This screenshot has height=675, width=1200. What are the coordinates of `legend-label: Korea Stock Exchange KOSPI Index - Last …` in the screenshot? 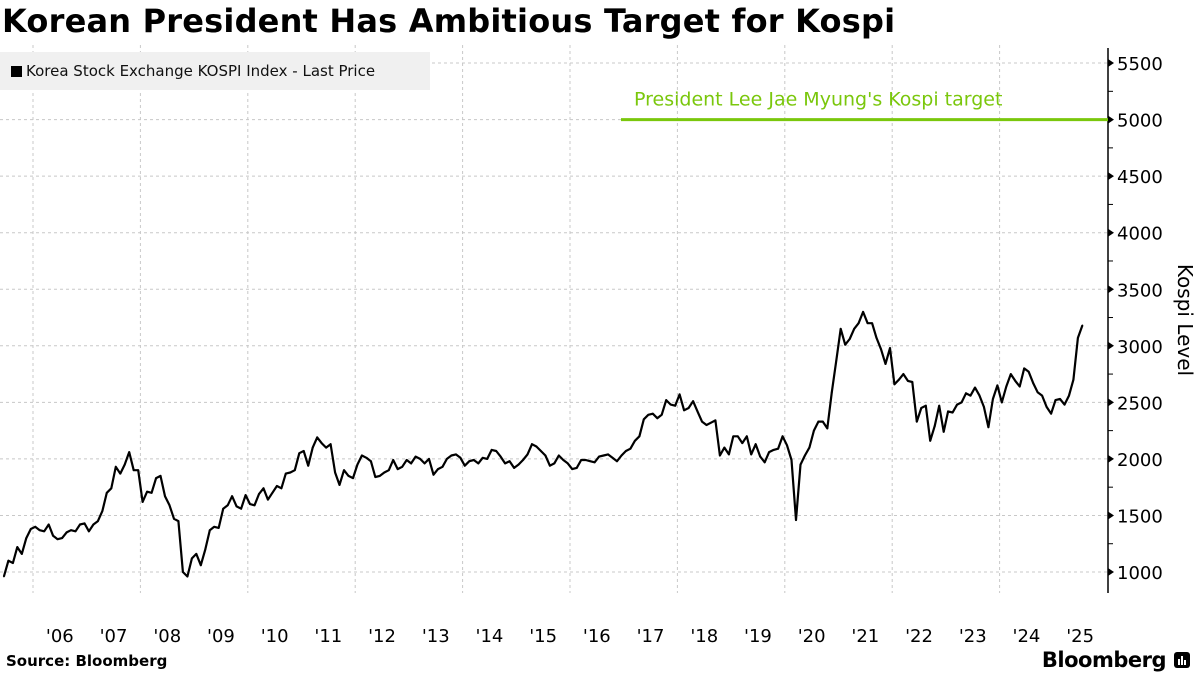 It's located at (201, 71).